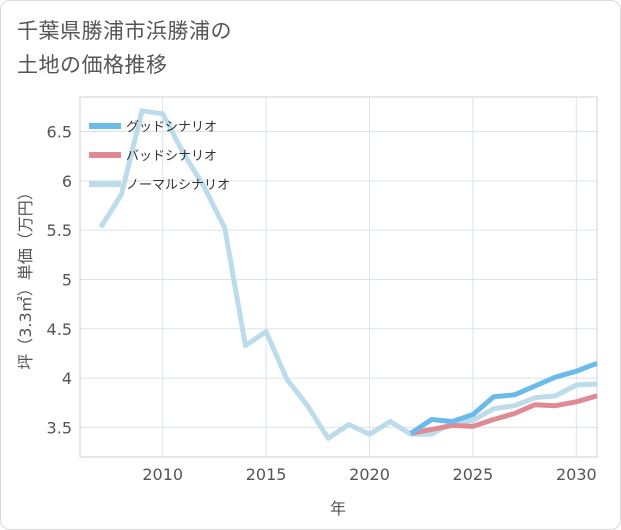  Describe the element at coordinates (59, 329) in the screenshot. I see `y-tick-label: 4.5` at that location.